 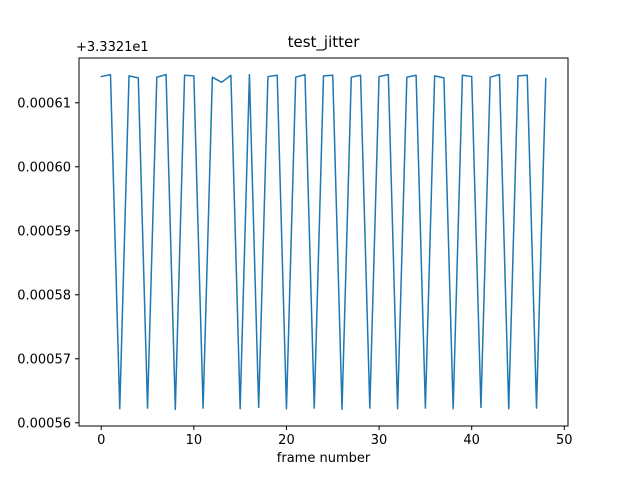 I want to click on x-tick-label: 0, so click(x=101, y=440).